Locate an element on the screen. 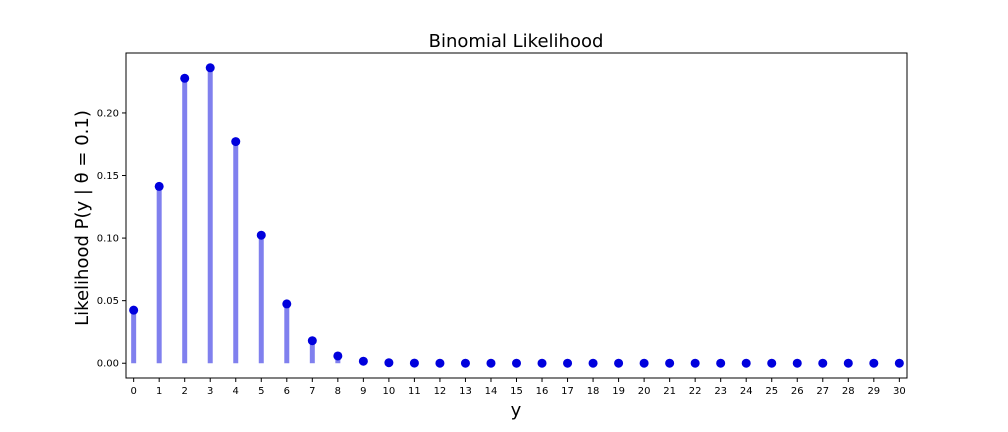  x-tick-label: 0 is located at coordinates (133, 391).